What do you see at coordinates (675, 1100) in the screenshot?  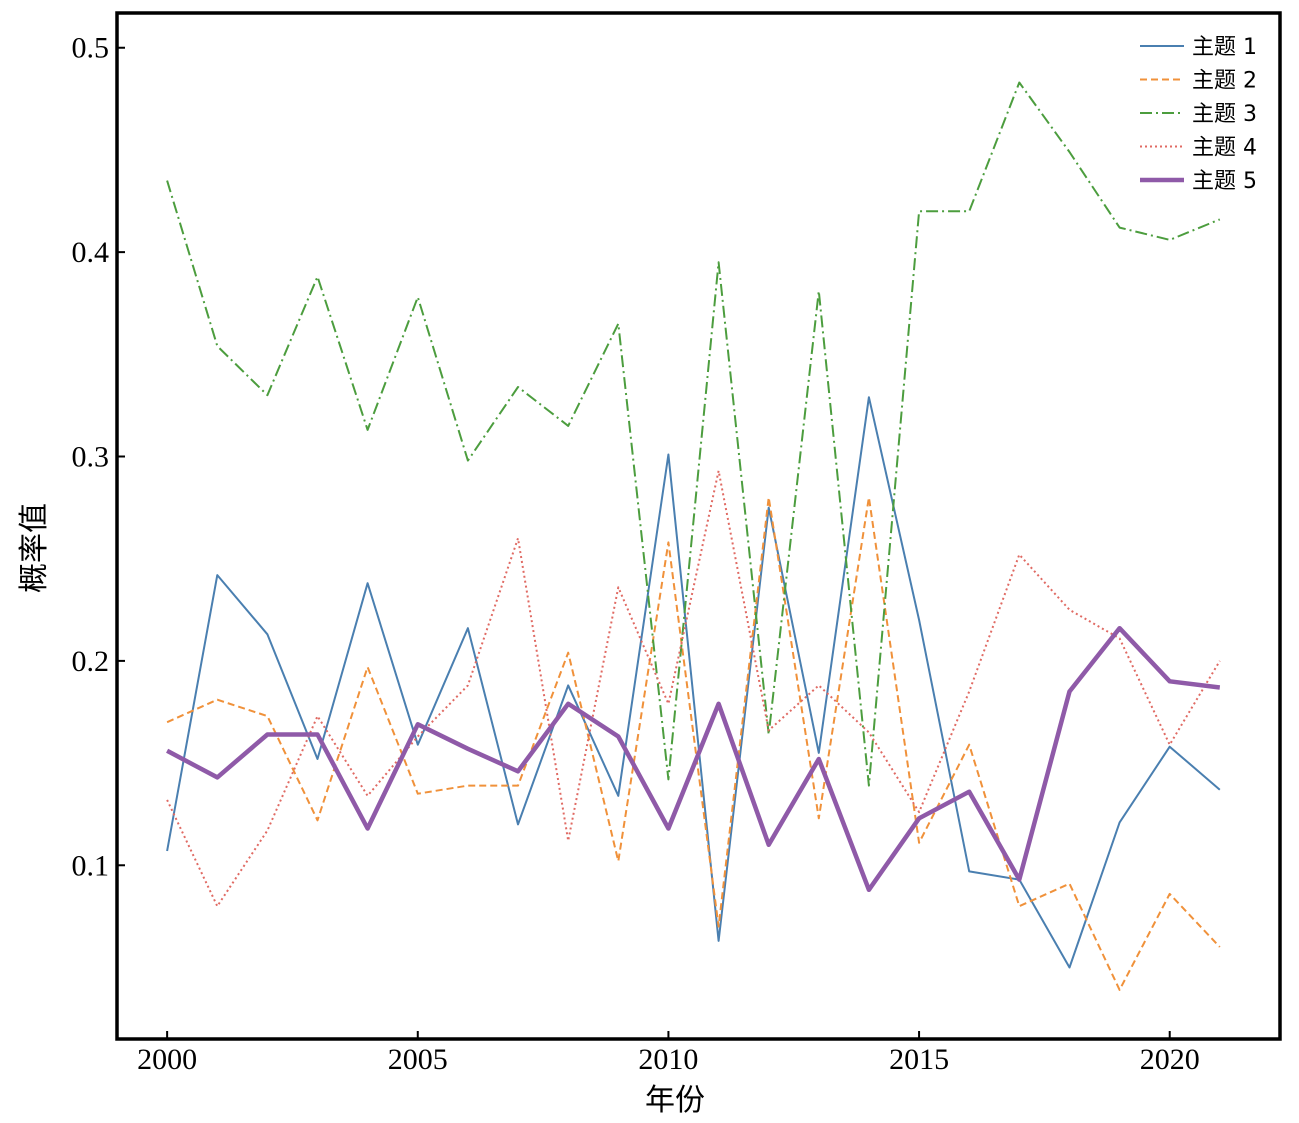 I see `x-axis-title: 年份` at bounding box center [675, 1100].